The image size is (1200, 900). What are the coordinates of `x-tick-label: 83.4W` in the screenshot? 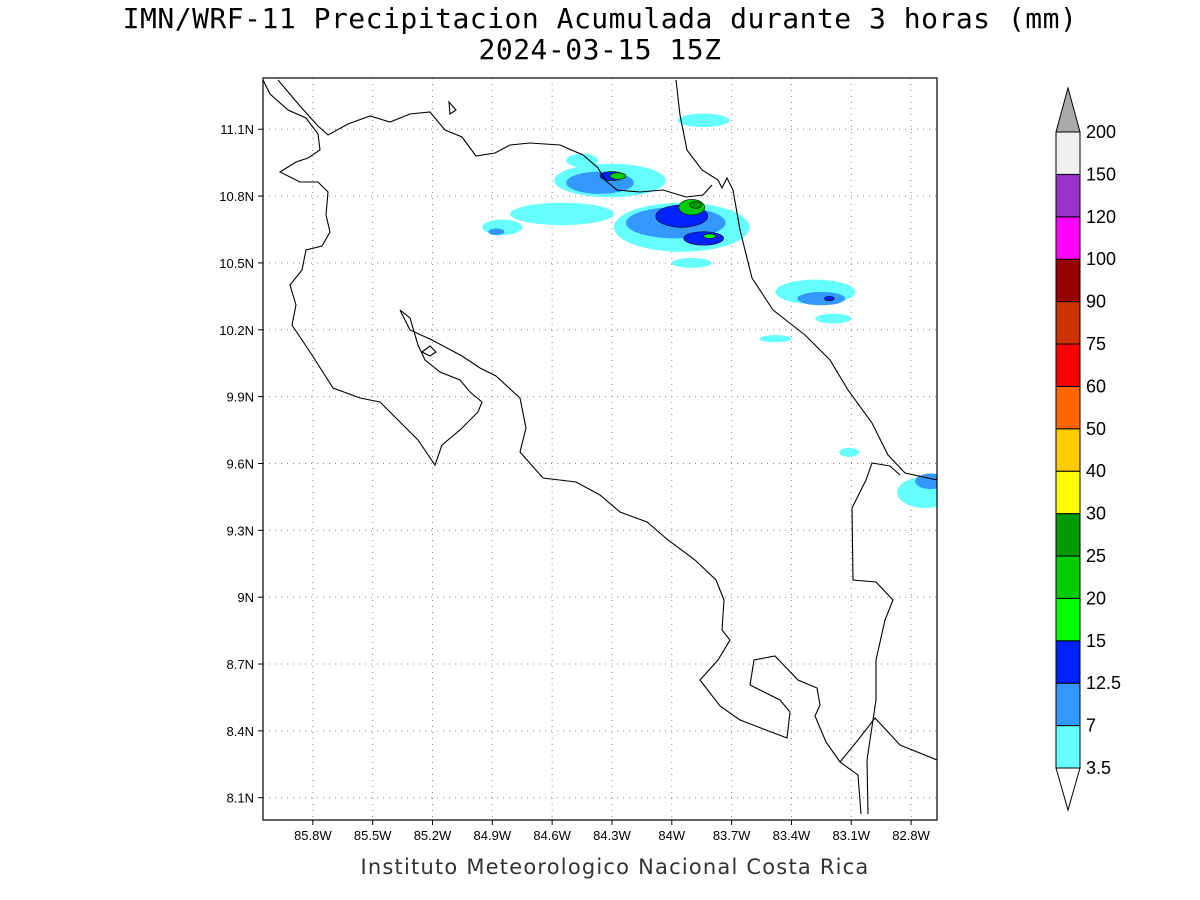 It's located at (792, 835).